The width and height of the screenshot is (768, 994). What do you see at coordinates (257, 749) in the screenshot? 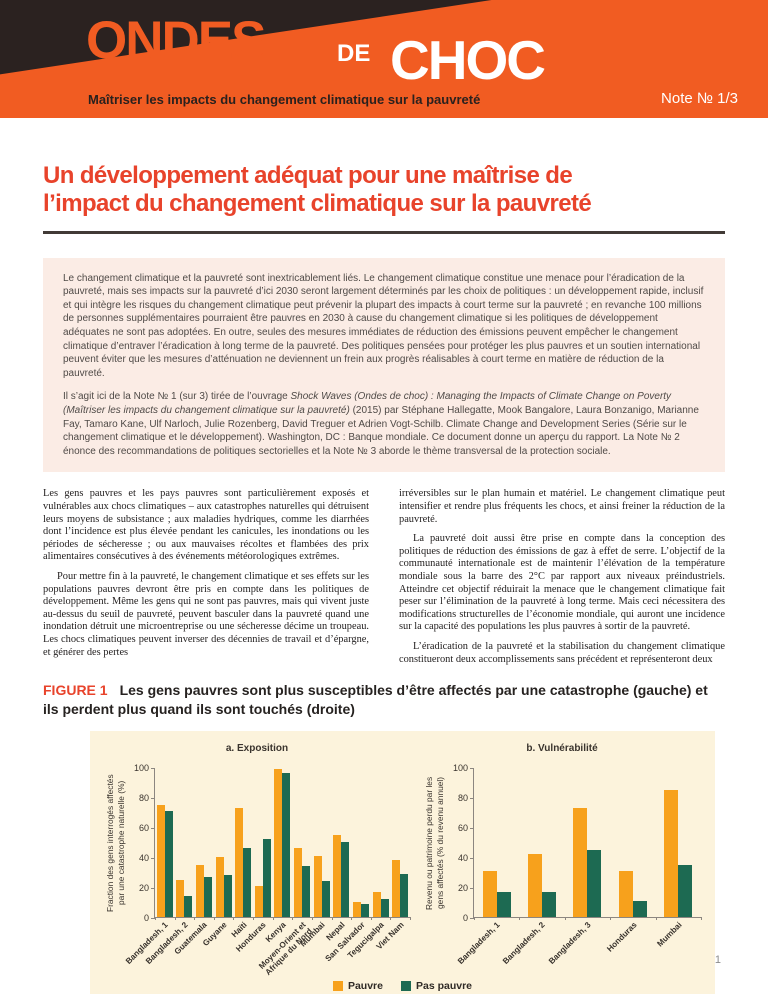
I see `chart-title: a. Exposition` at bounding box center [257, 749].